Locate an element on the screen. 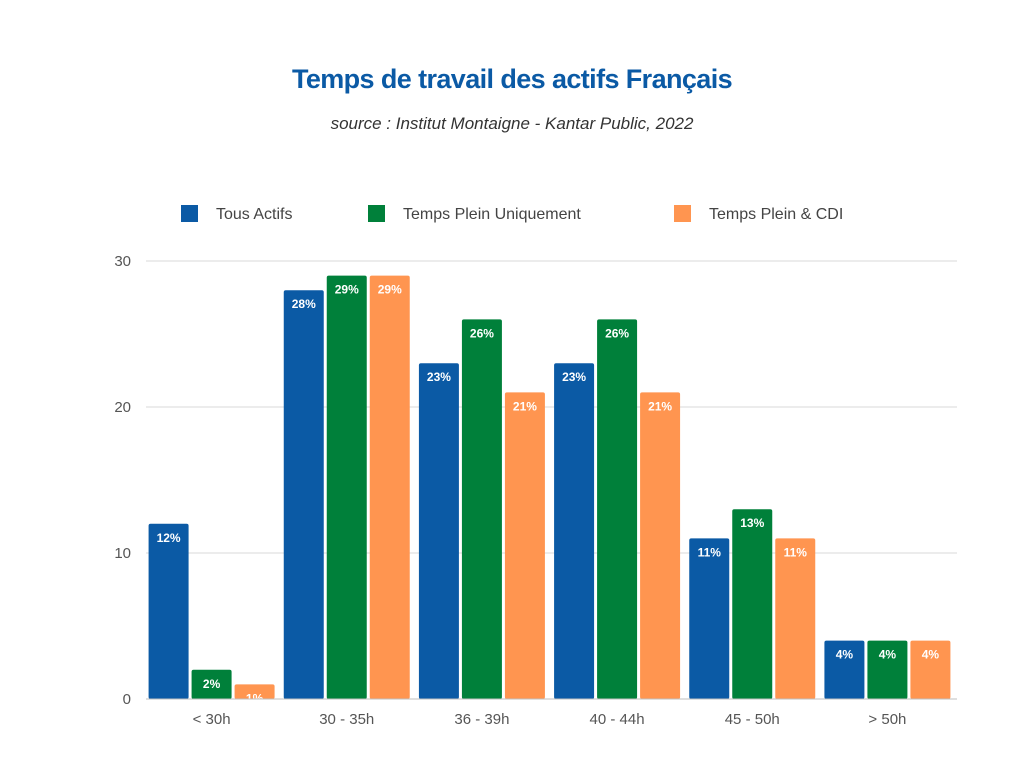 The height and width of the screenshot is (768, 1024). data-label: 2% is located at coordinates (212, 684).